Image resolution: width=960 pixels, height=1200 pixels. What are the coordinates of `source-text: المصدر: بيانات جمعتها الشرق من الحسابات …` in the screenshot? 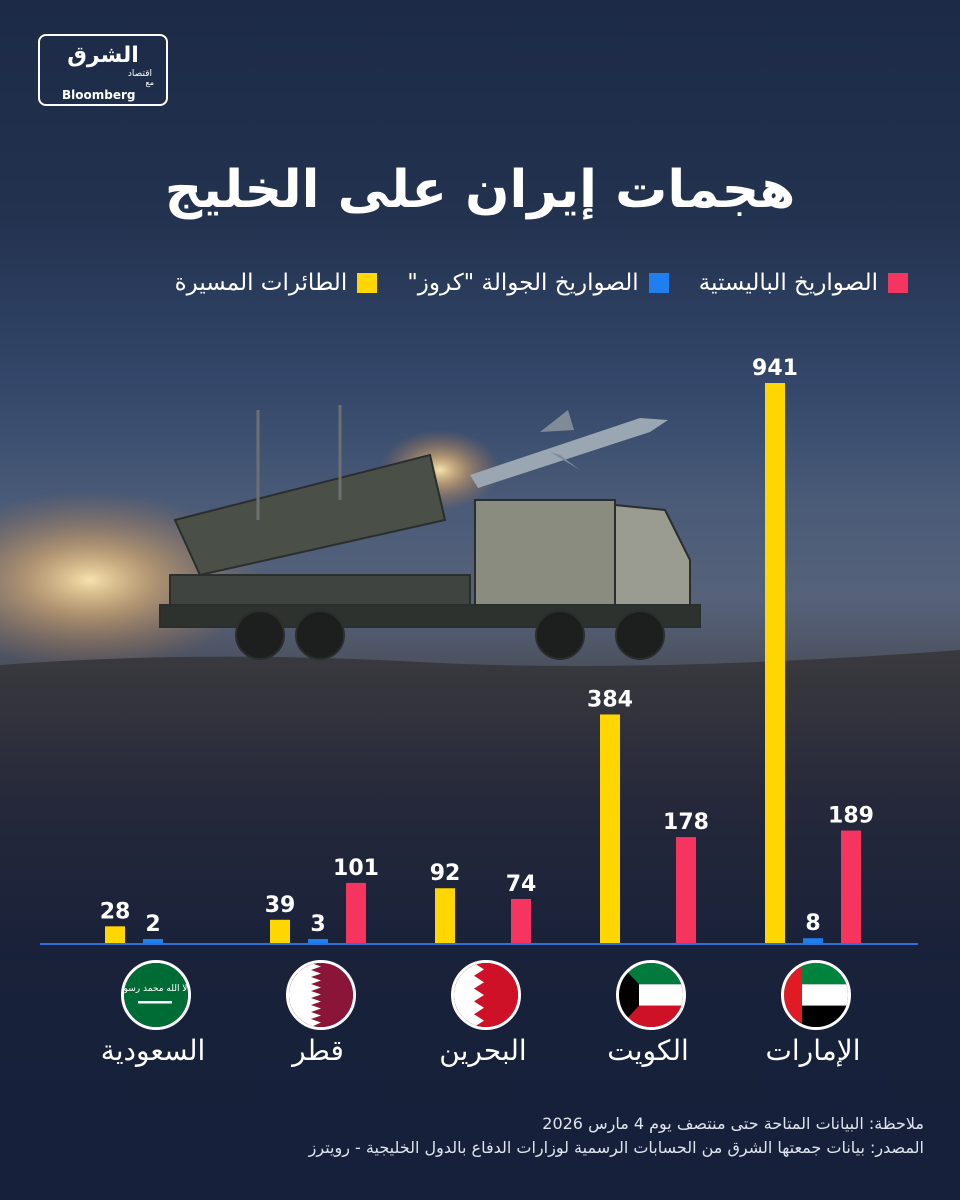 It's located at (616, 1147).